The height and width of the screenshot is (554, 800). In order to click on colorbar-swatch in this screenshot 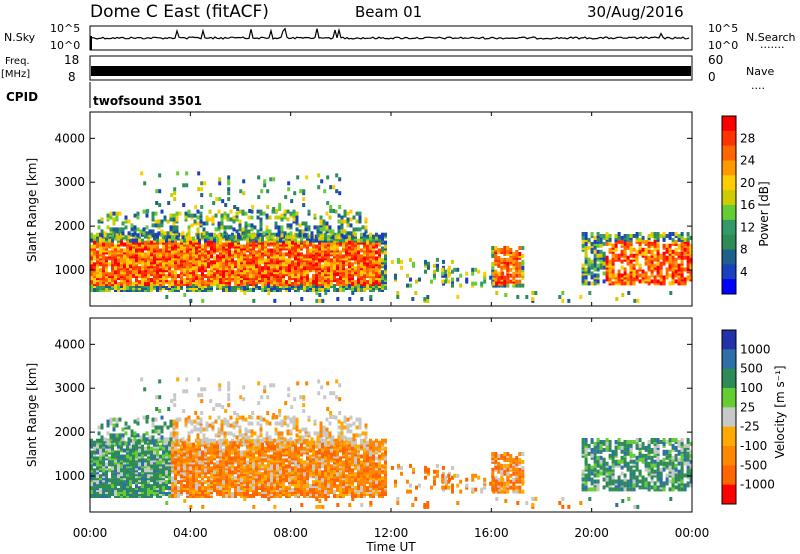, I will do `click(729, 257)`.